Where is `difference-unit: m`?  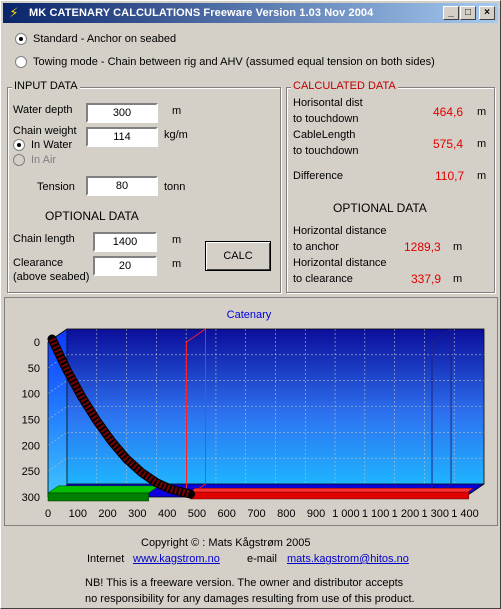
difference-unit: m is located at coordinates (482, 176).